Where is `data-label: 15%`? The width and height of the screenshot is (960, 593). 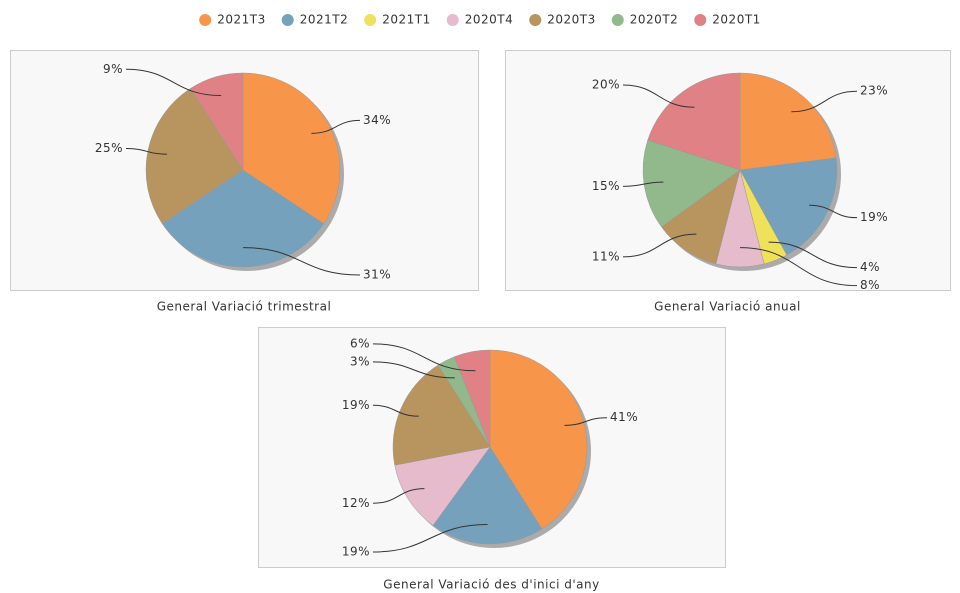 data-label: 15% is located at coordinates (606, 186).